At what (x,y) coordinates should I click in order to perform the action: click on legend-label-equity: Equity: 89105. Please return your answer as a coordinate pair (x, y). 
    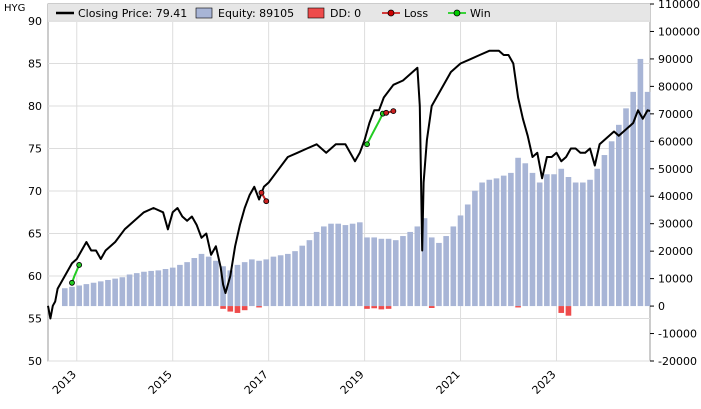
    Looking at the image, I should click on (256, 13).